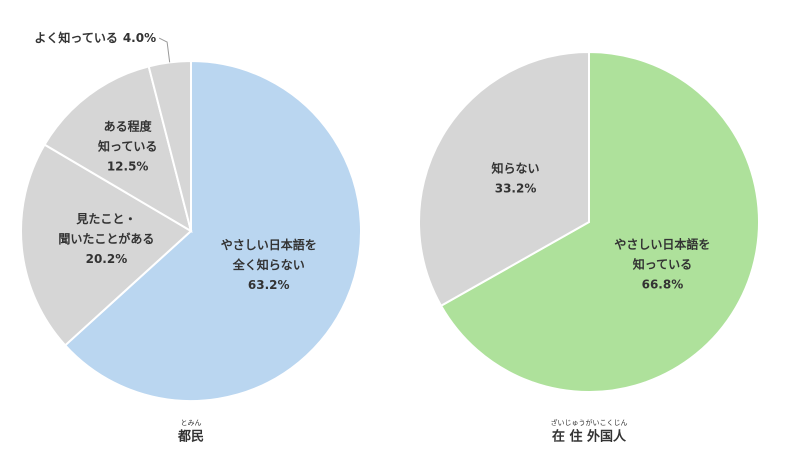  What do you see at coordinates (105, 218) in the screenshot?
I see `category-label: 見たこと・` at bounding box center [105, 218].